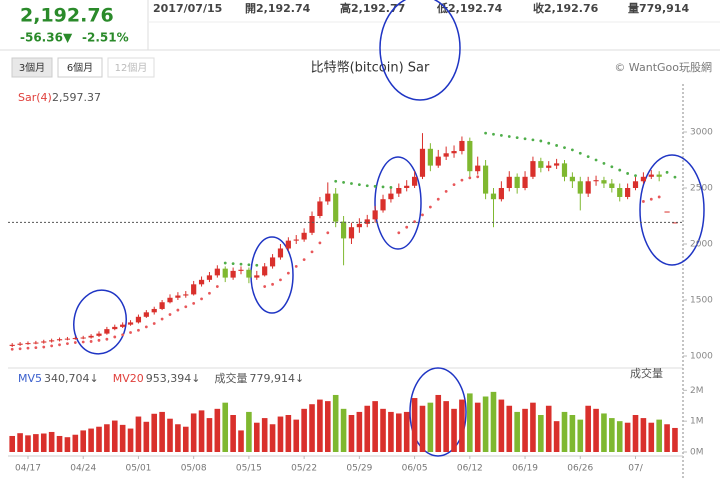  I want to click on x-tick-label: 05/15, so click(249, 469).